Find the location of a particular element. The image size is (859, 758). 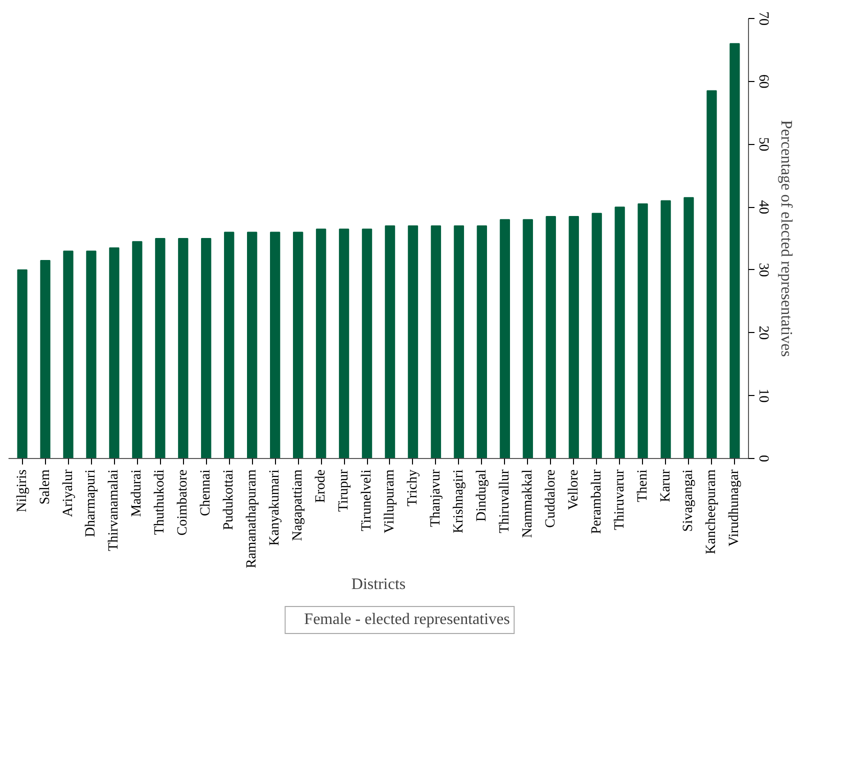

y-tick-label: 30 is located at coordinates (763, 269).